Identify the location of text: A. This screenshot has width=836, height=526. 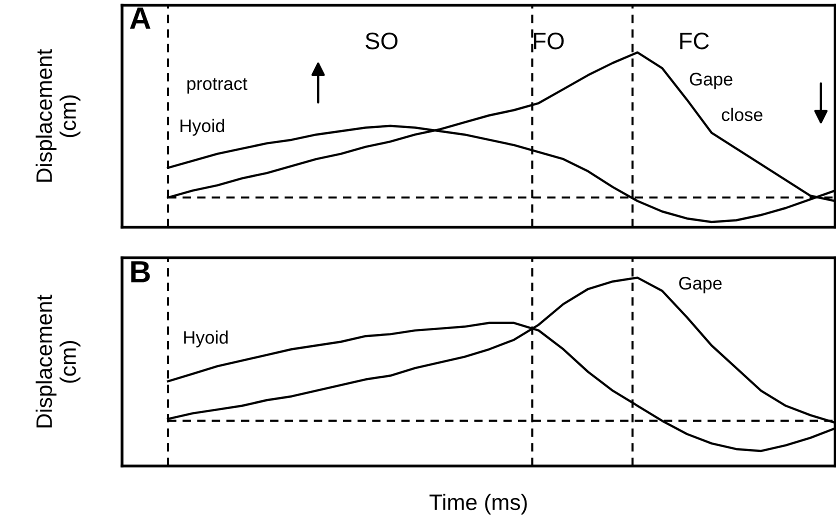
(140, 18).